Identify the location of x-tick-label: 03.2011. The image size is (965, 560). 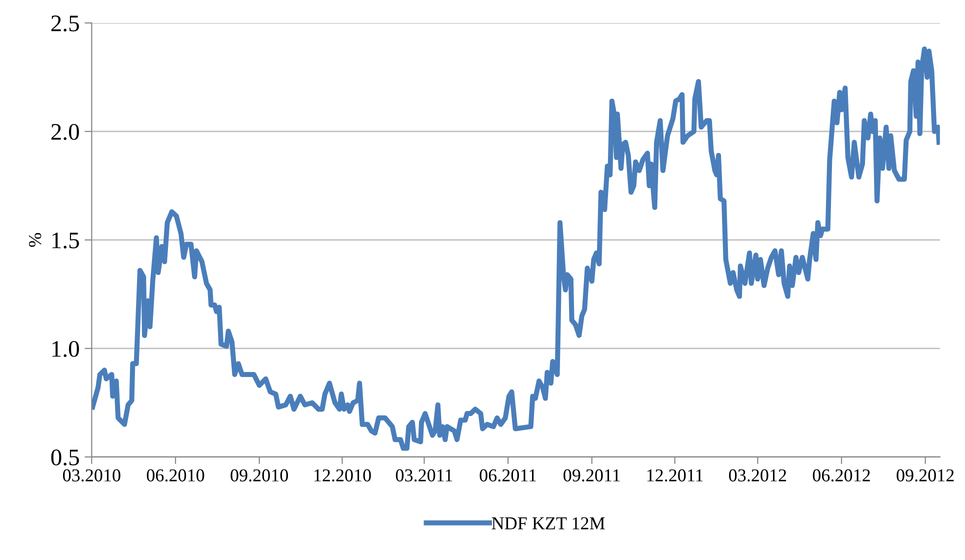
(424, 475).